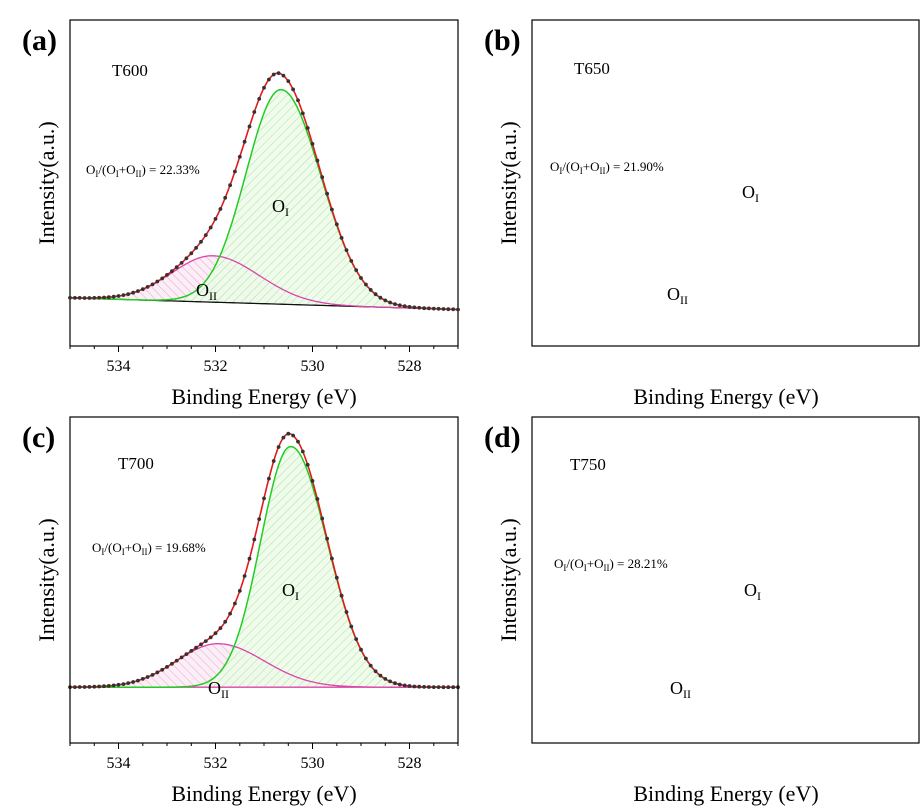 The width and height of the screenshot is (920, 811). I want to click on sample-name: T650, so click(592, 68).